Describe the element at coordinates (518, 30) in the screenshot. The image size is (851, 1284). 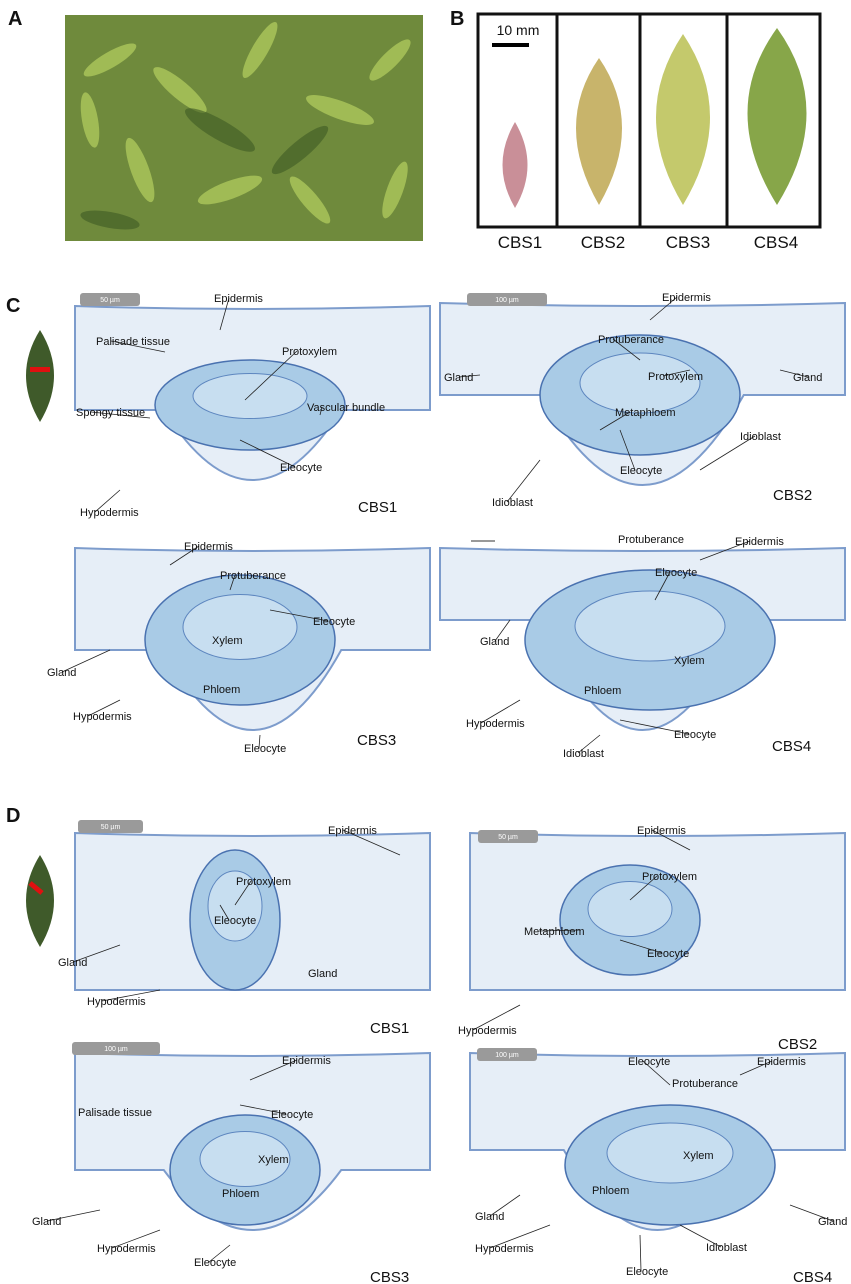
I see `stage-label: 10 mm` at that location.